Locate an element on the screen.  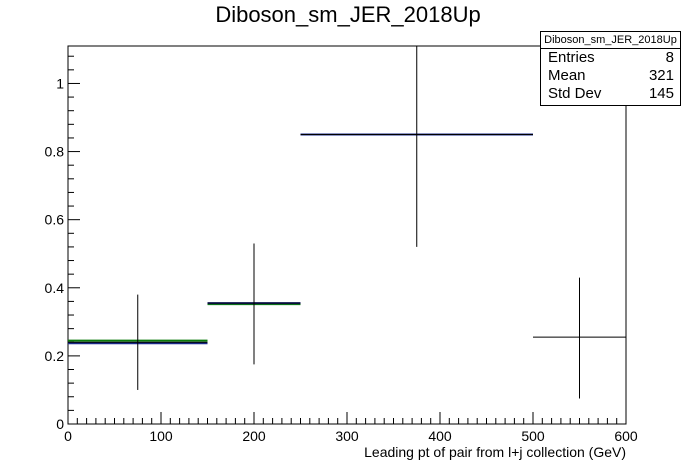
x-tick-label: 0 is located at coordinates (68, 436).